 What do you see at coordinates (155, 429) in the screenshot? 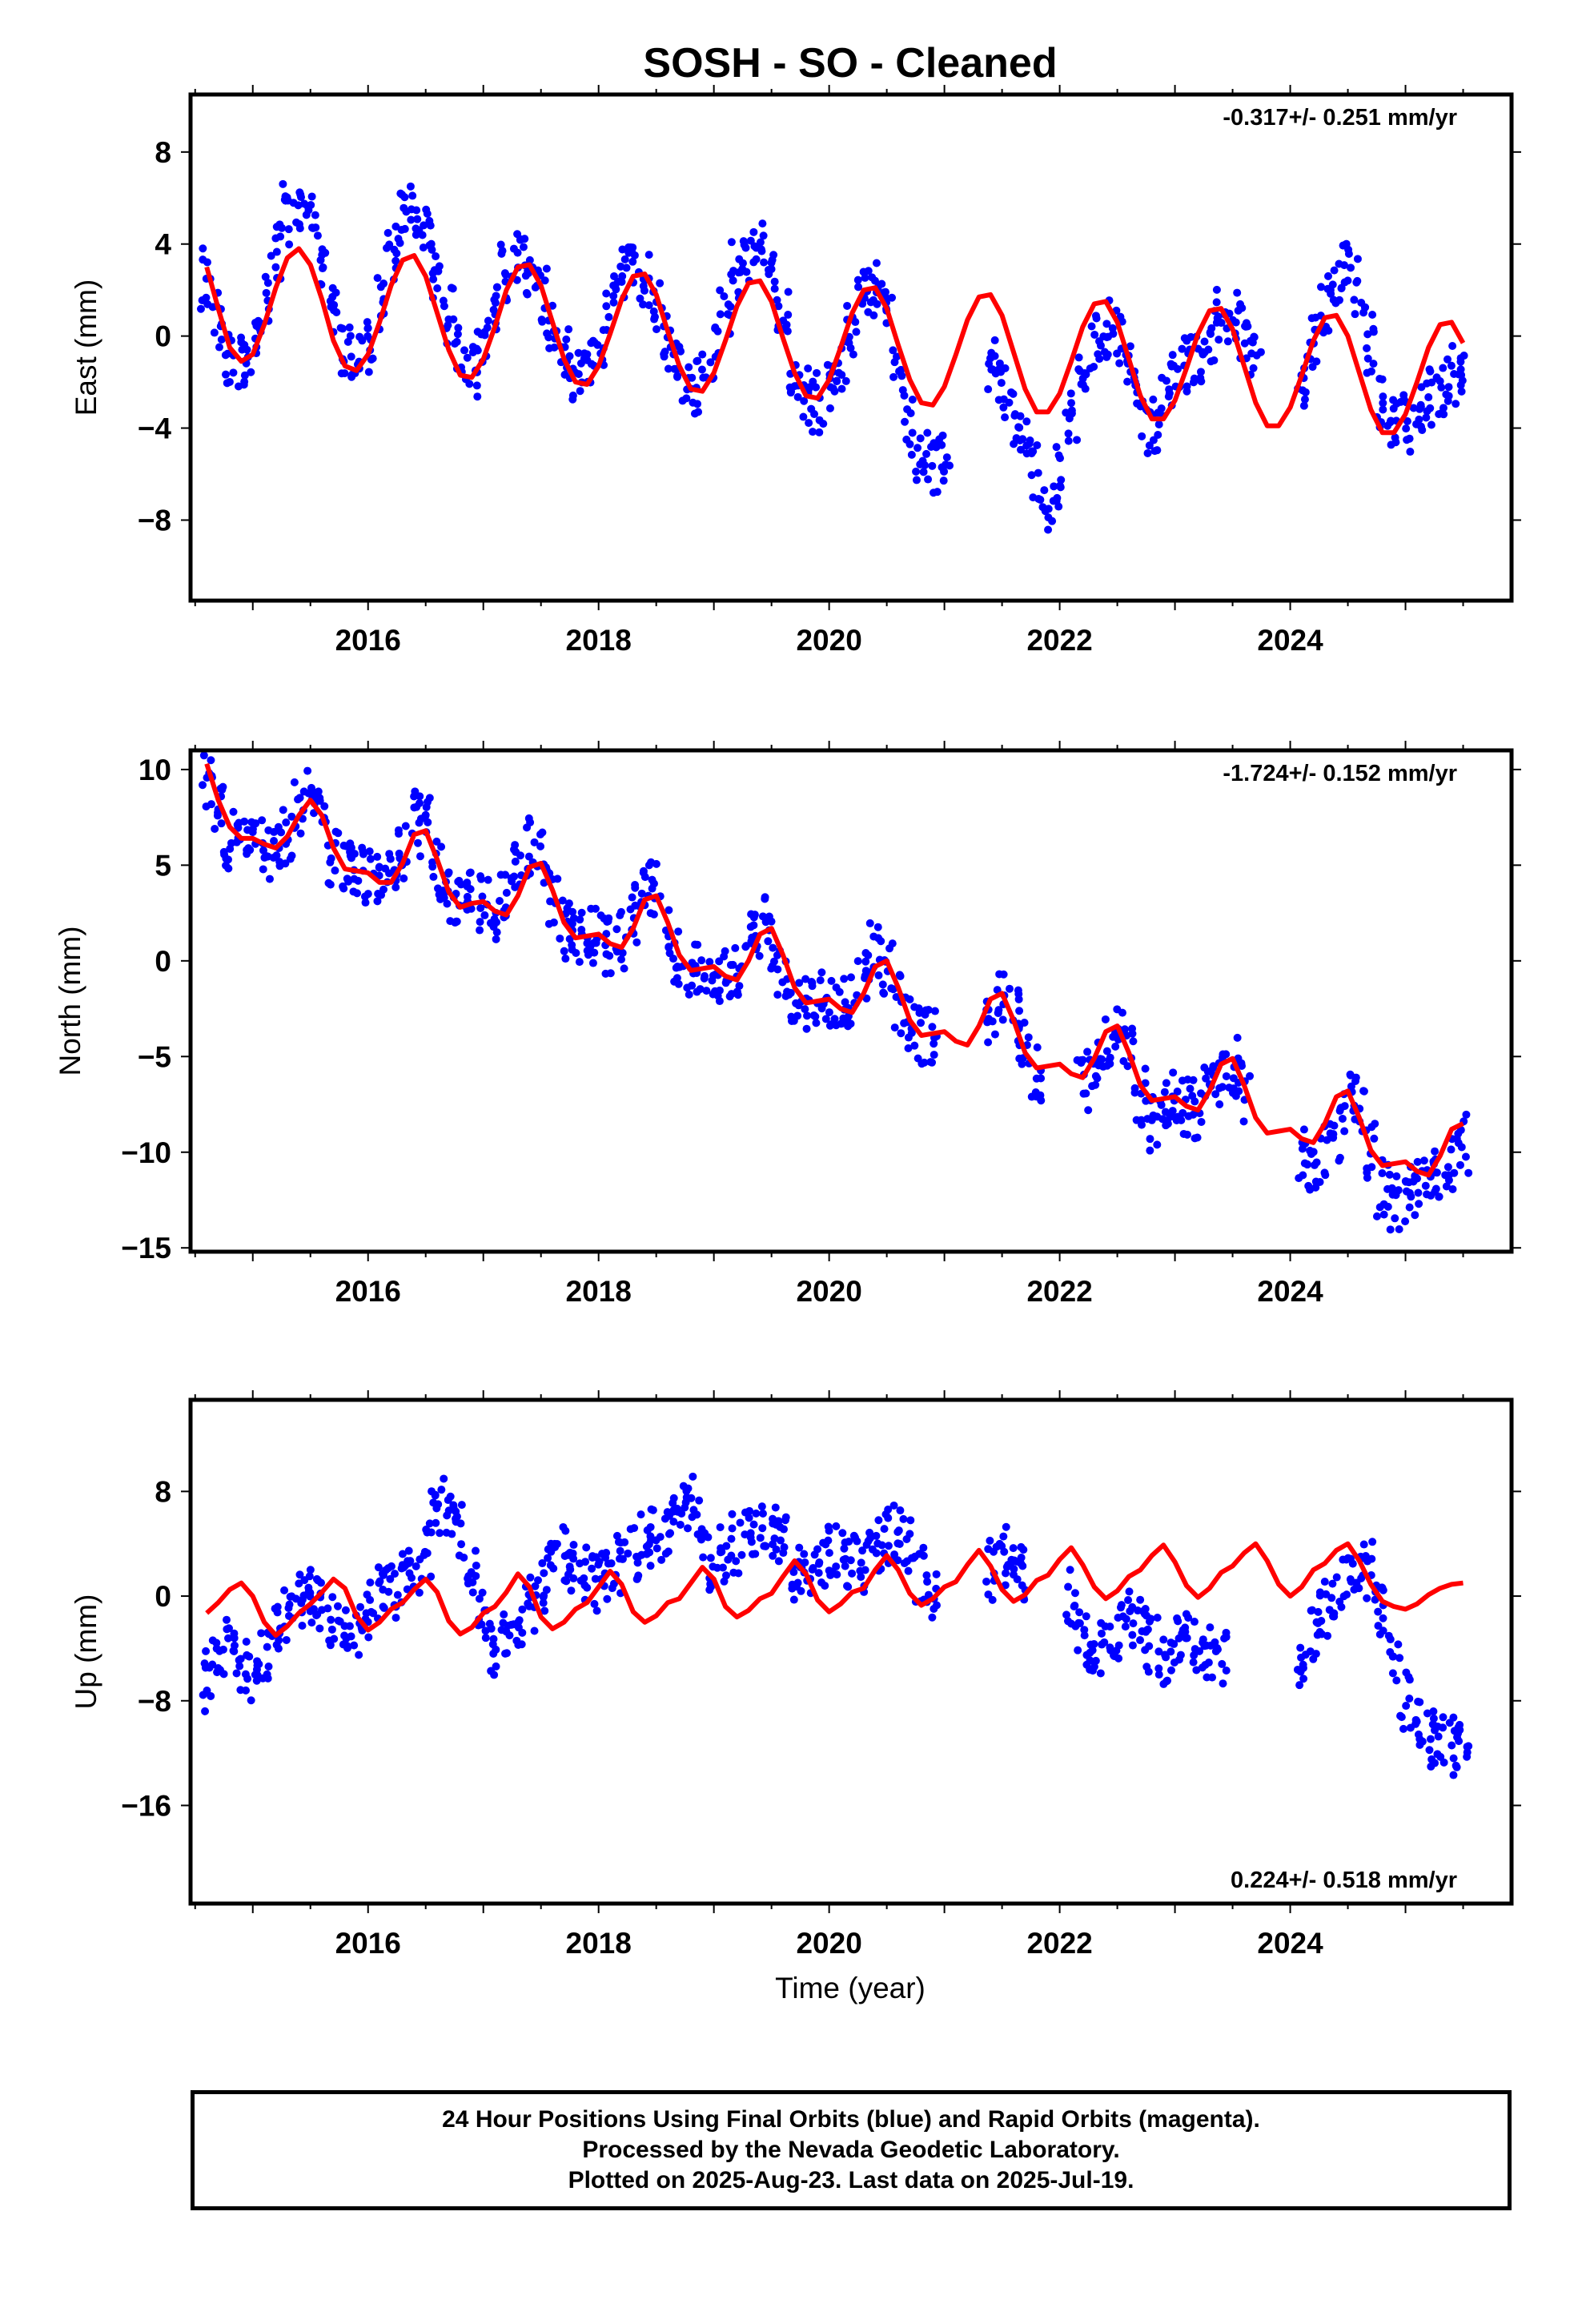
I see `east-ytick-label: −4` at bounding box center [155, 429].